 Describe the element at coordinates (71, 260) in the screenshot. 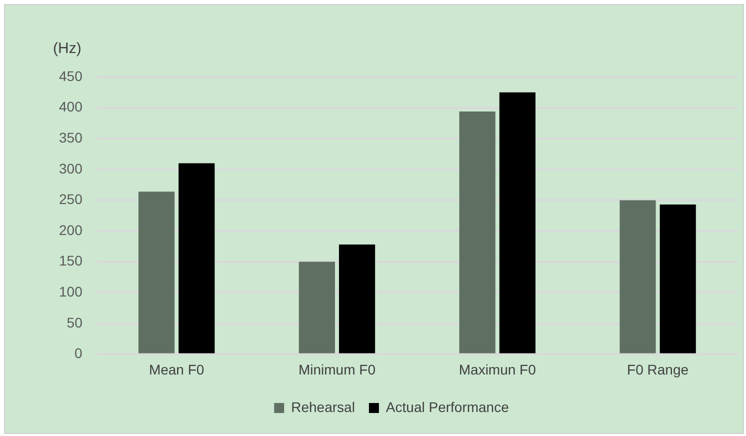

I see `y-tick-label: 150` at that location.